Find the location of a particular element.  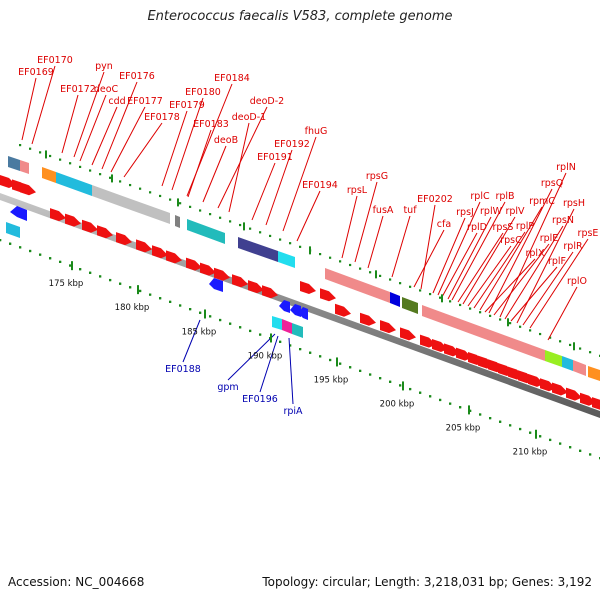

reverse-gene-labels: EF0188 gpm EF0196 rpiA is located at coordinates (234, 390).